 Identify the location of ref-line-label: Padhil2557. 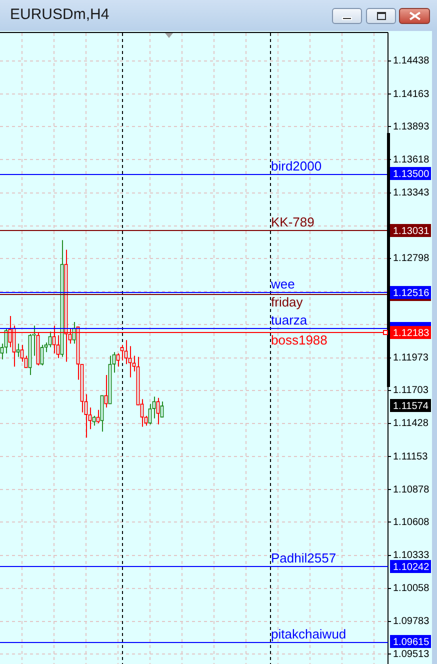
(303, 558).